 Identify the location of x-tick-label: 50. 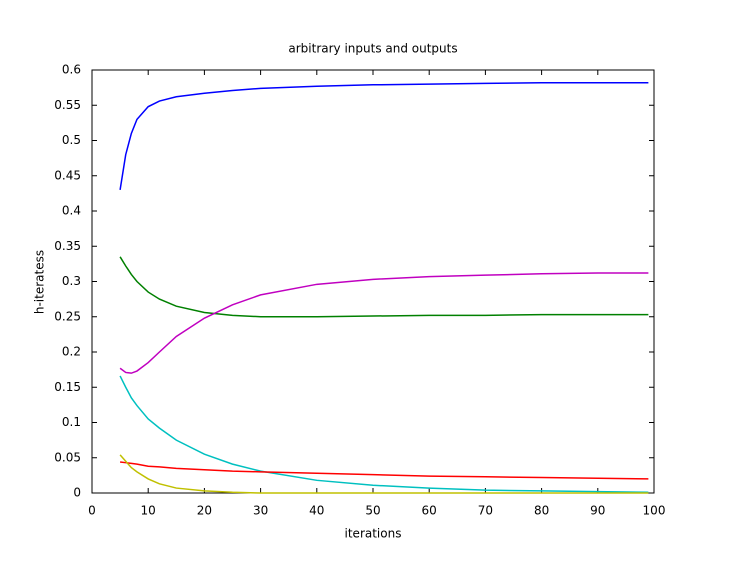
(372, 511).